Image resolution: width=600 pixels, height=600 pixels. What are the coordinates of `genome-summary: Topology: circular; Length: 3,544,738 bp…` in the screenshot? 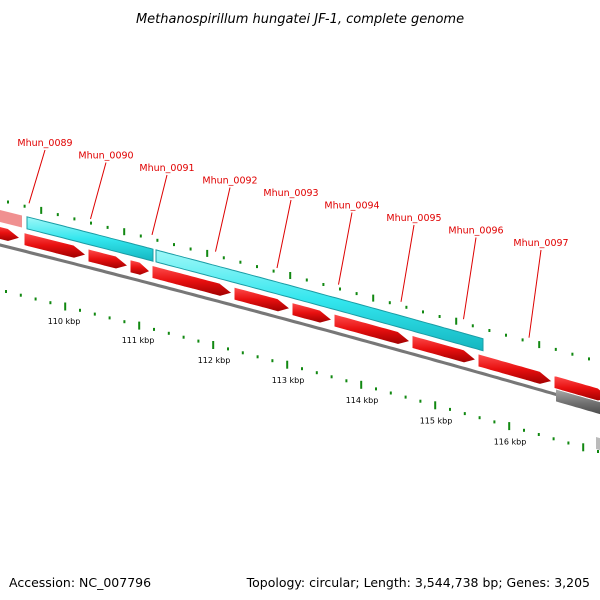 It's located at (418, 582).